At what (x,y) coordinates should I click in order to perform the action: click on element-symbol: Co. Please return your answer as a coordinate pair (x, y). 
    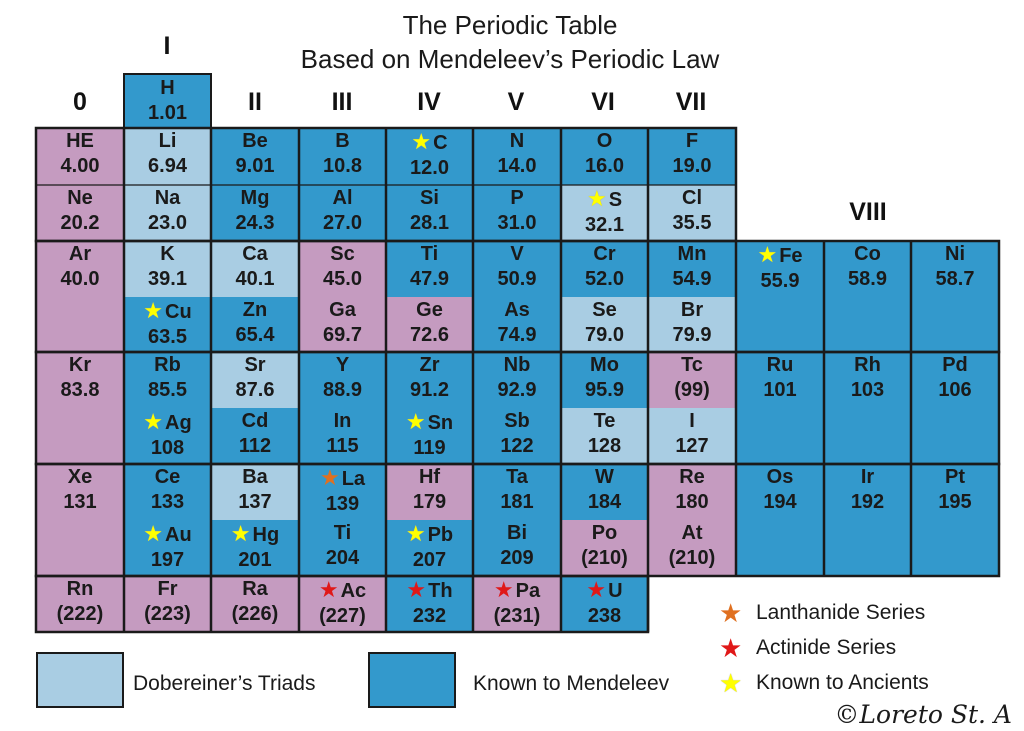
    Looking at the image, I should click on (867, 254).